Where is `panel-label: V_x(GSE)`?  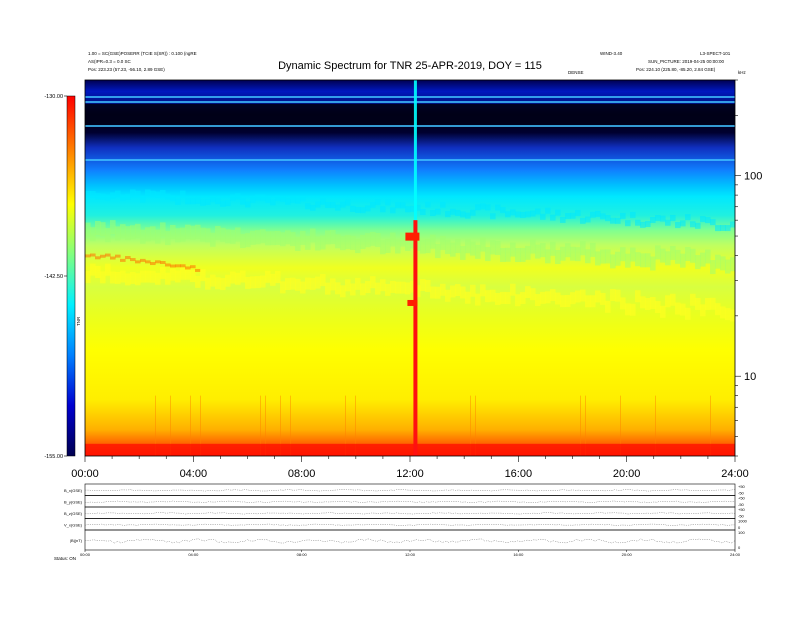 panel-label: V_x(GSE) is located at coordinates (73, 524).